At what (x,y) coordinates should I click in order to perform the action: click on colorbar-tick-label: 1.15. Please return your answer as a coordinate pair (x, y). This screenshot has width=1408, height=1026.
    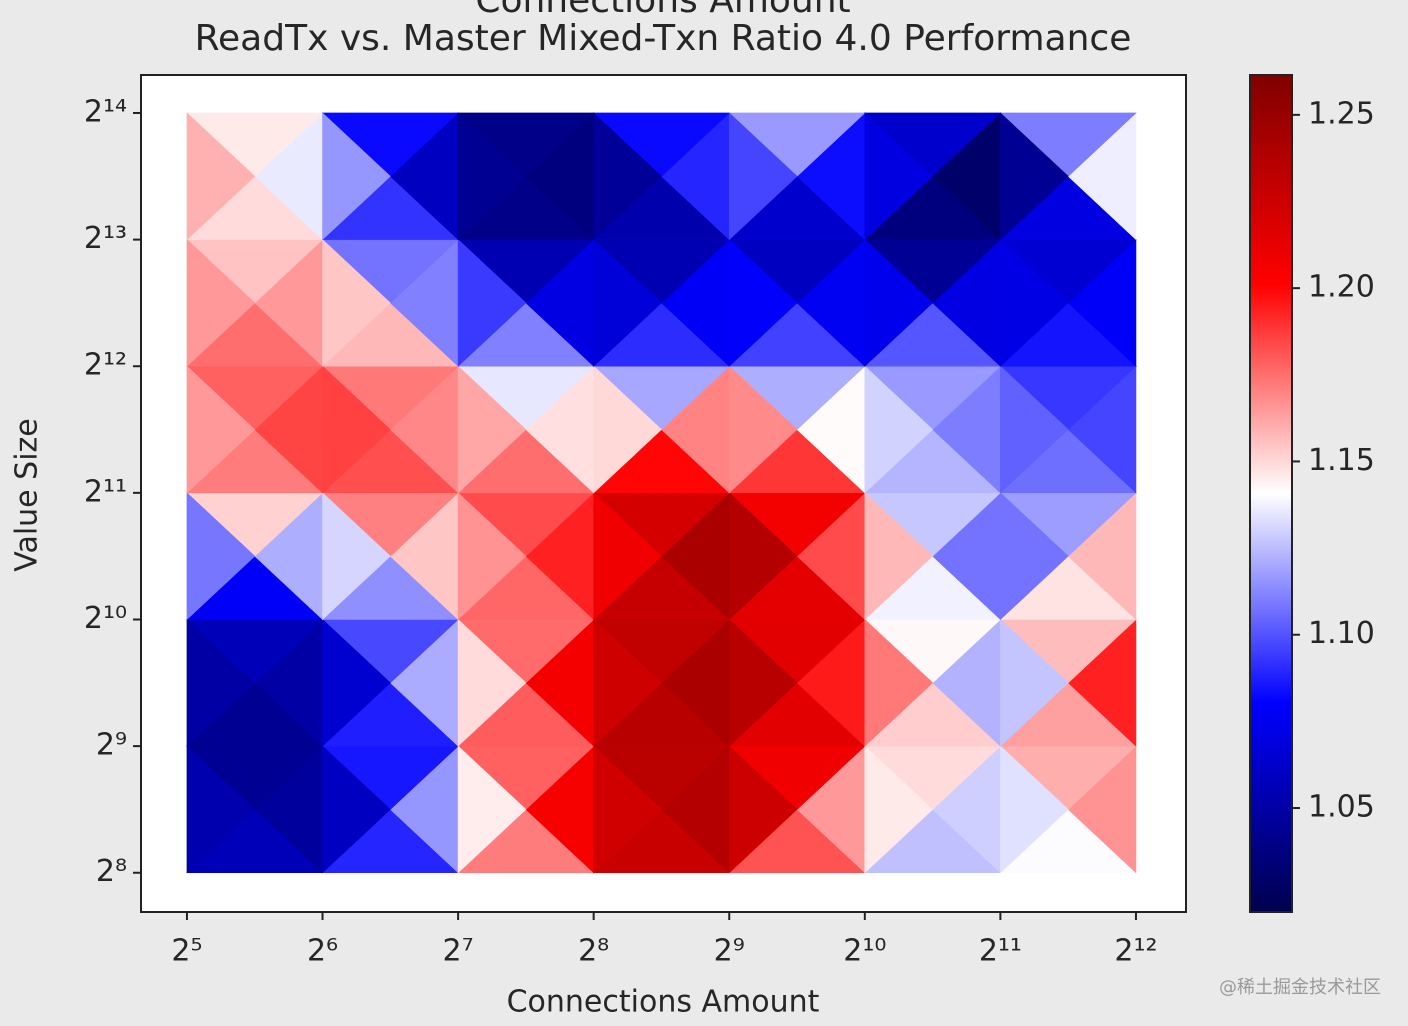
    Looking at the image, I should click on (1341, 460).